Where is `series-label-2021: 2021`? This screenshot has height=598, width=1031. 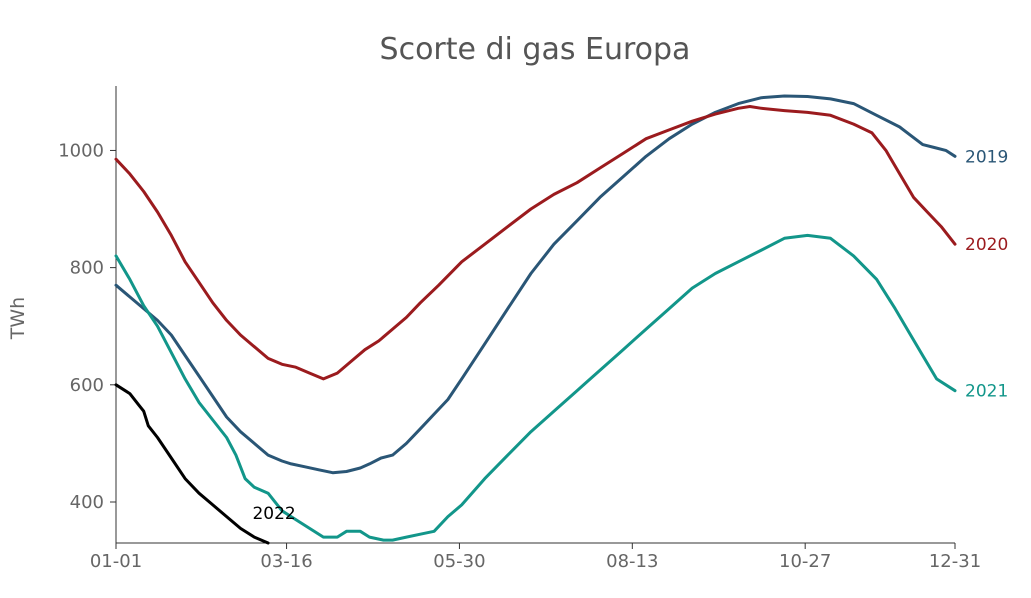 series-label-2021: 2021 is located at coordinates (986, 392).